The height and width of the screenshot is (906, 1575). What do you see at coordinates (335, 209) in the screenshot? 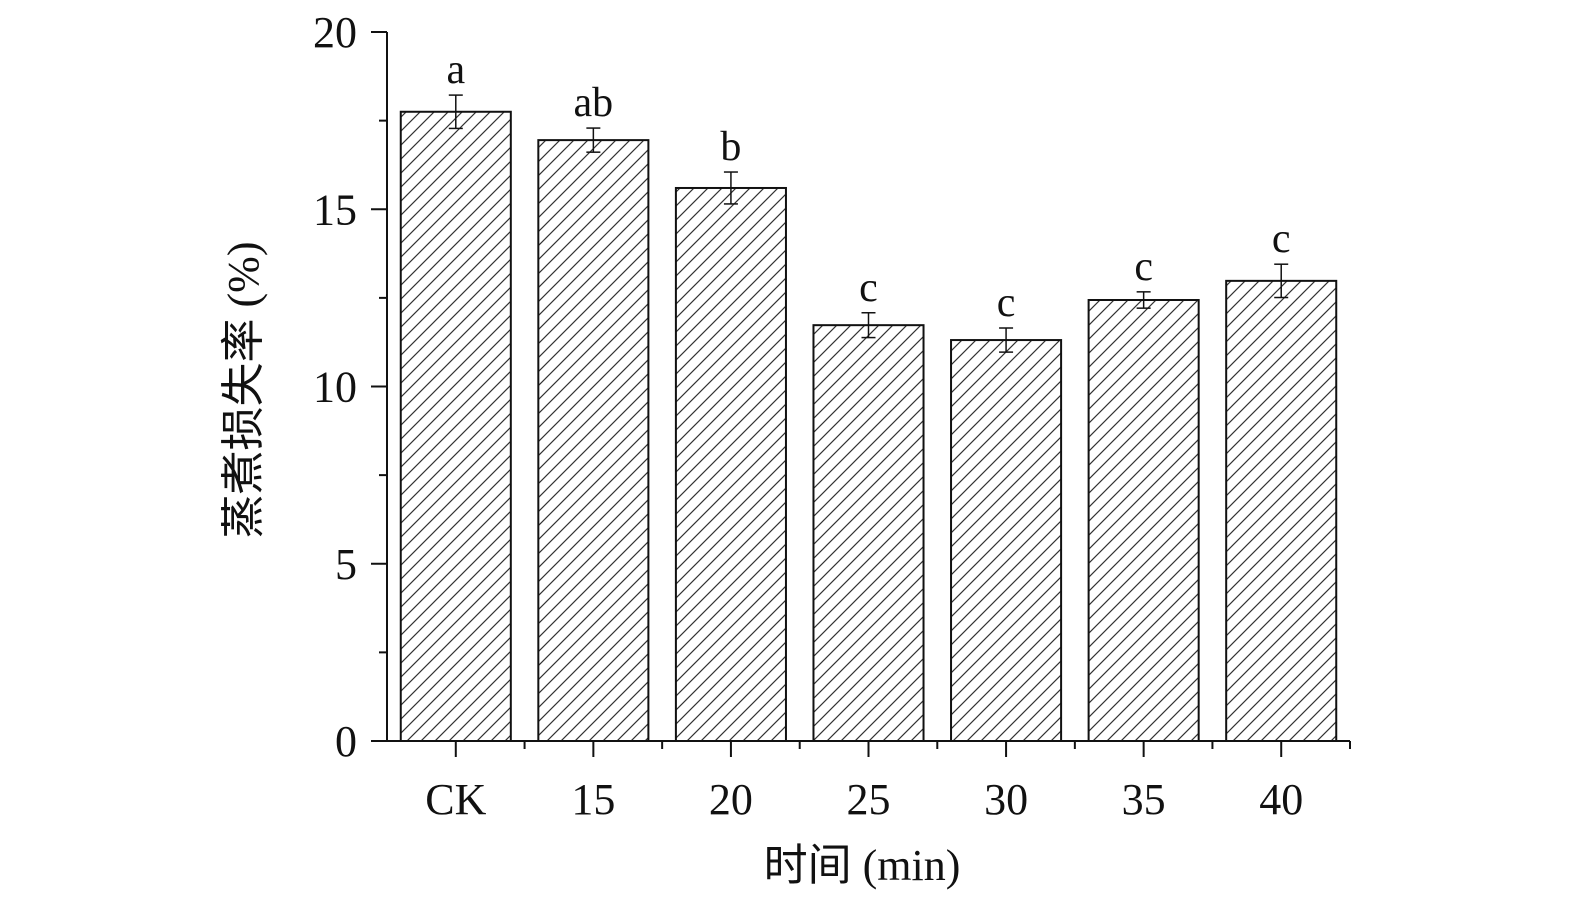
I see `y-tick-label: 15` at bounding box center [335, 209].